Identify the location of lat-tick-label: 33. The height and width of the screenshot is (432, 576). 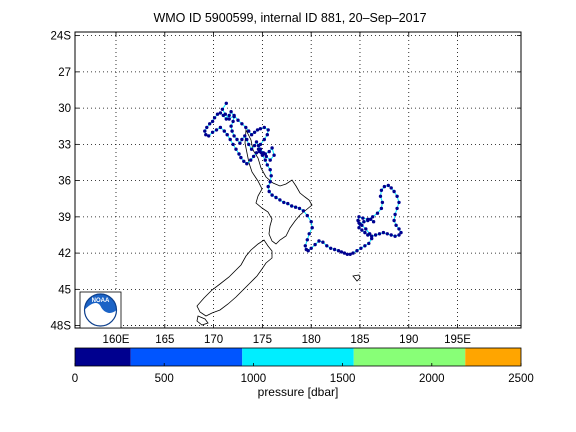
(64, 145).